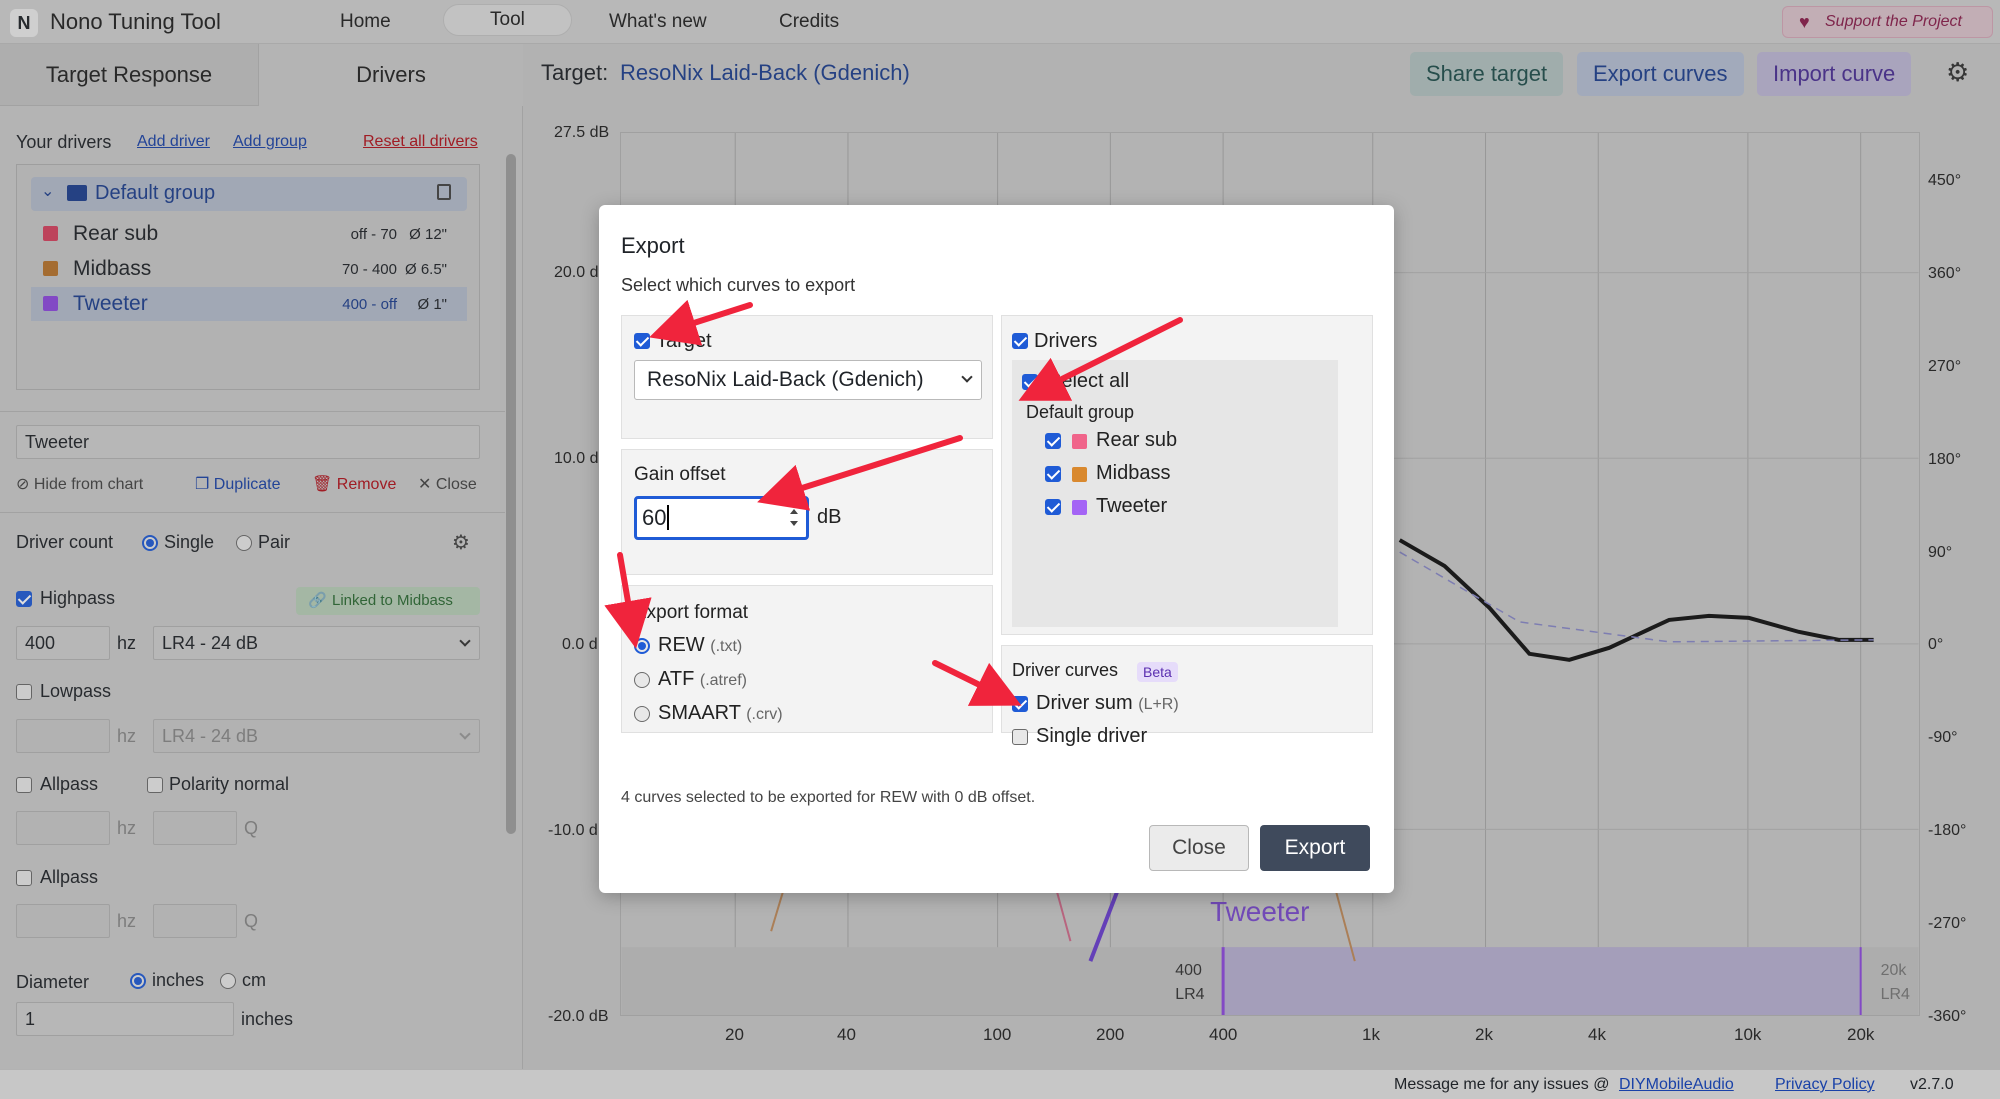  Describe the element at coordinates (734, 1034) in the screenshot. I see `x-tick: 20` at that location.